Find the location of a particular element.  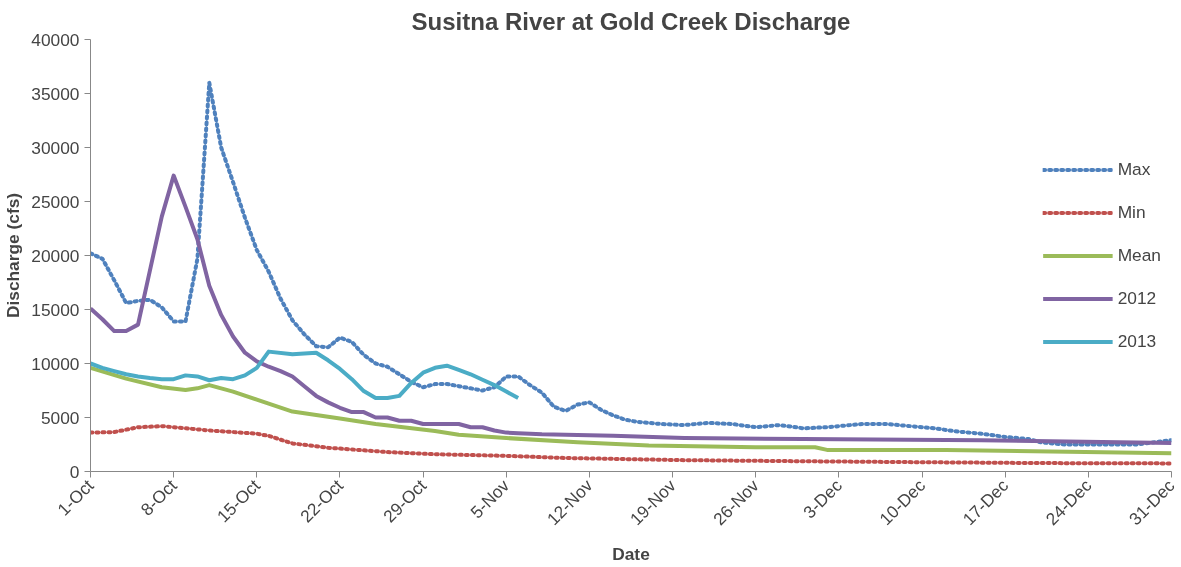

x-axis-title: Date is located at coordinates (631, 554).